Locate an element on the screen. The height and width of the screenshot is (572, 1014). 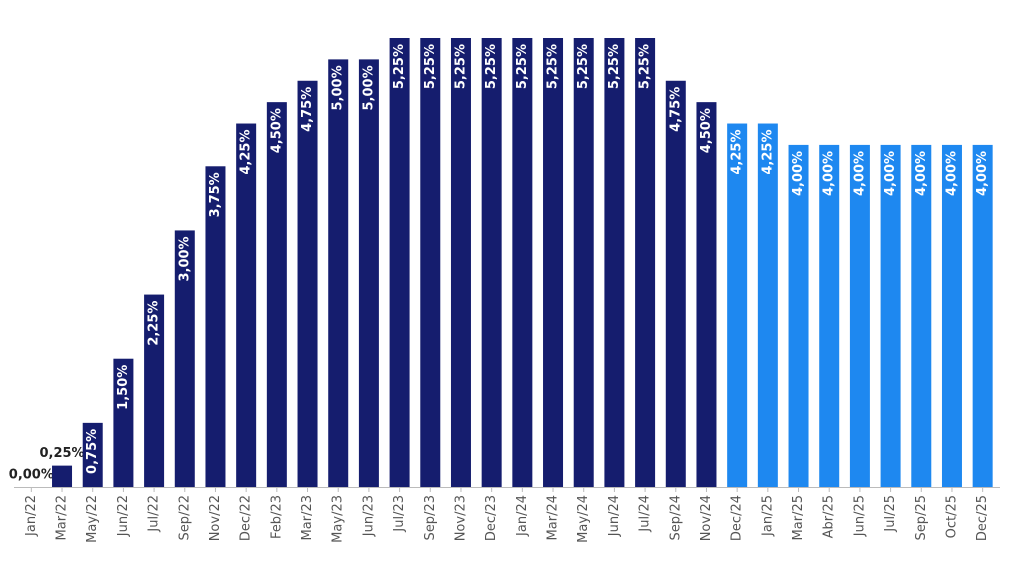
value-label: 2,25% is located at coordinates (154, 323).